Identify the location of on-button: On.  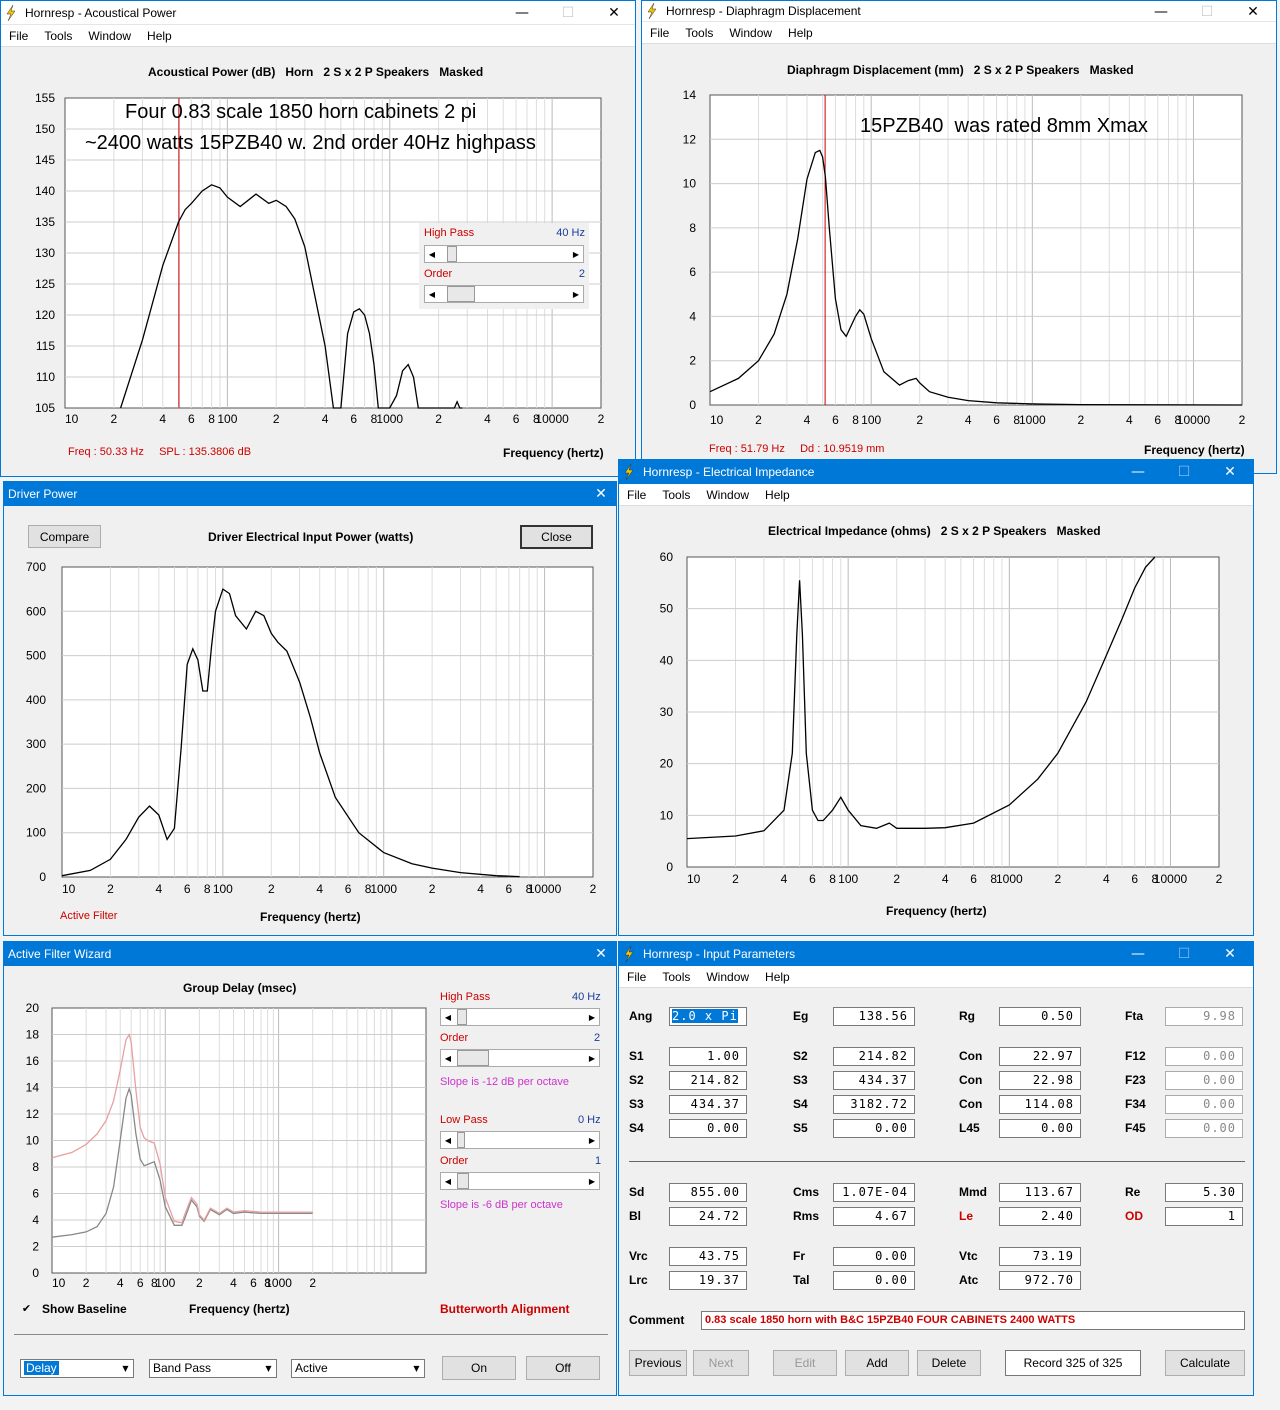
(479, 1368).